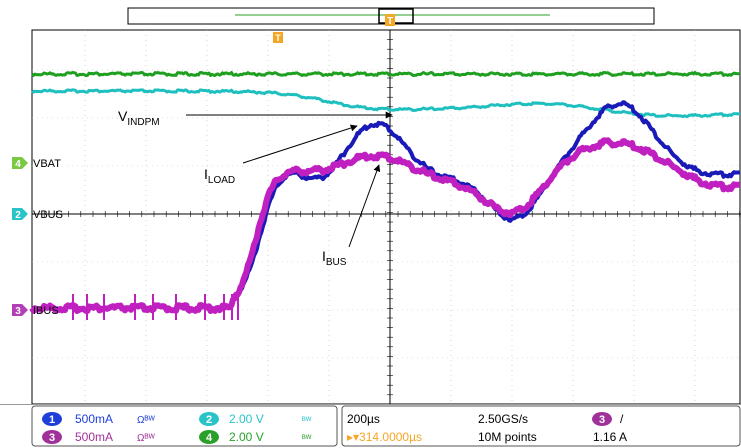  Describe the element at coordinates (324, 256) in the screenshot. I see `annotation-ibus-main: I` at that location.